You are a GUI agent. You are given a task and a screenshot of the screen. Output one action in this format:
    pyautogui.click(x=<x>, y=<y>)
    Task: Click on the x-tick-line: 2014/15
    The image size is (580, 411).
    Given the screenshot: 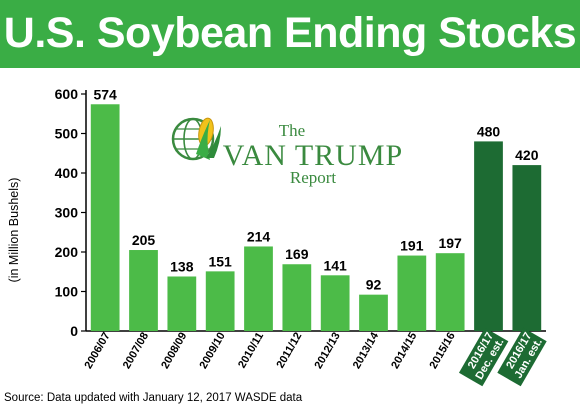 What is the action you would take?
    pyautogui.click(x=404, y=351)
    